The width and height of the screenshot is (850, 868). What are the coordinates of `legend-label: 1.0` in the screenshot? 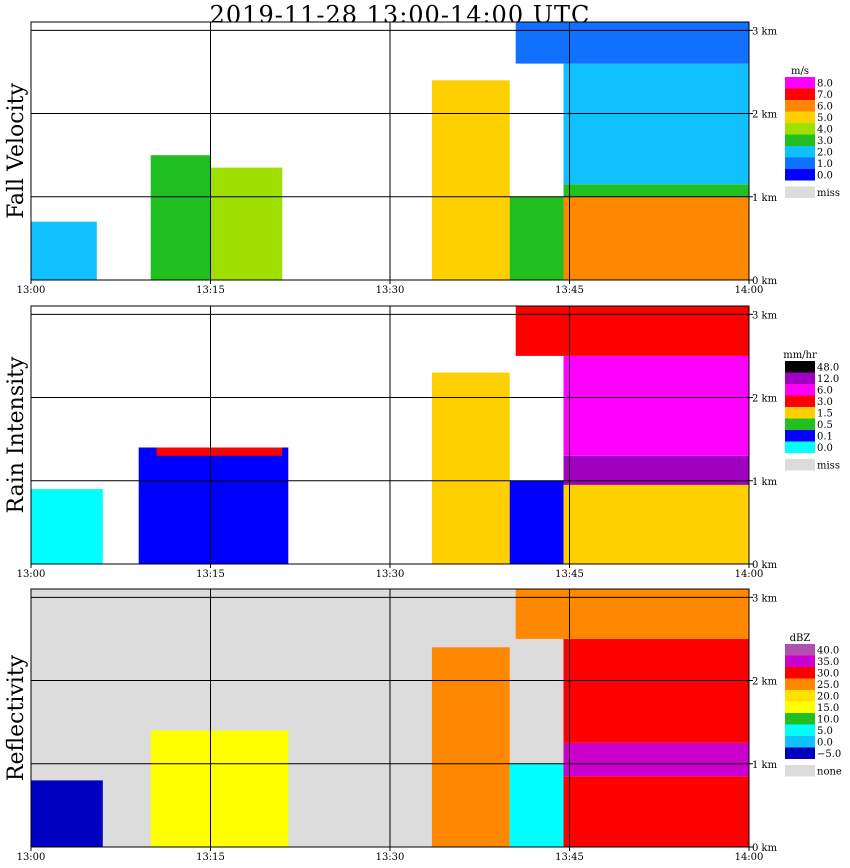 It's located at (825, 164).